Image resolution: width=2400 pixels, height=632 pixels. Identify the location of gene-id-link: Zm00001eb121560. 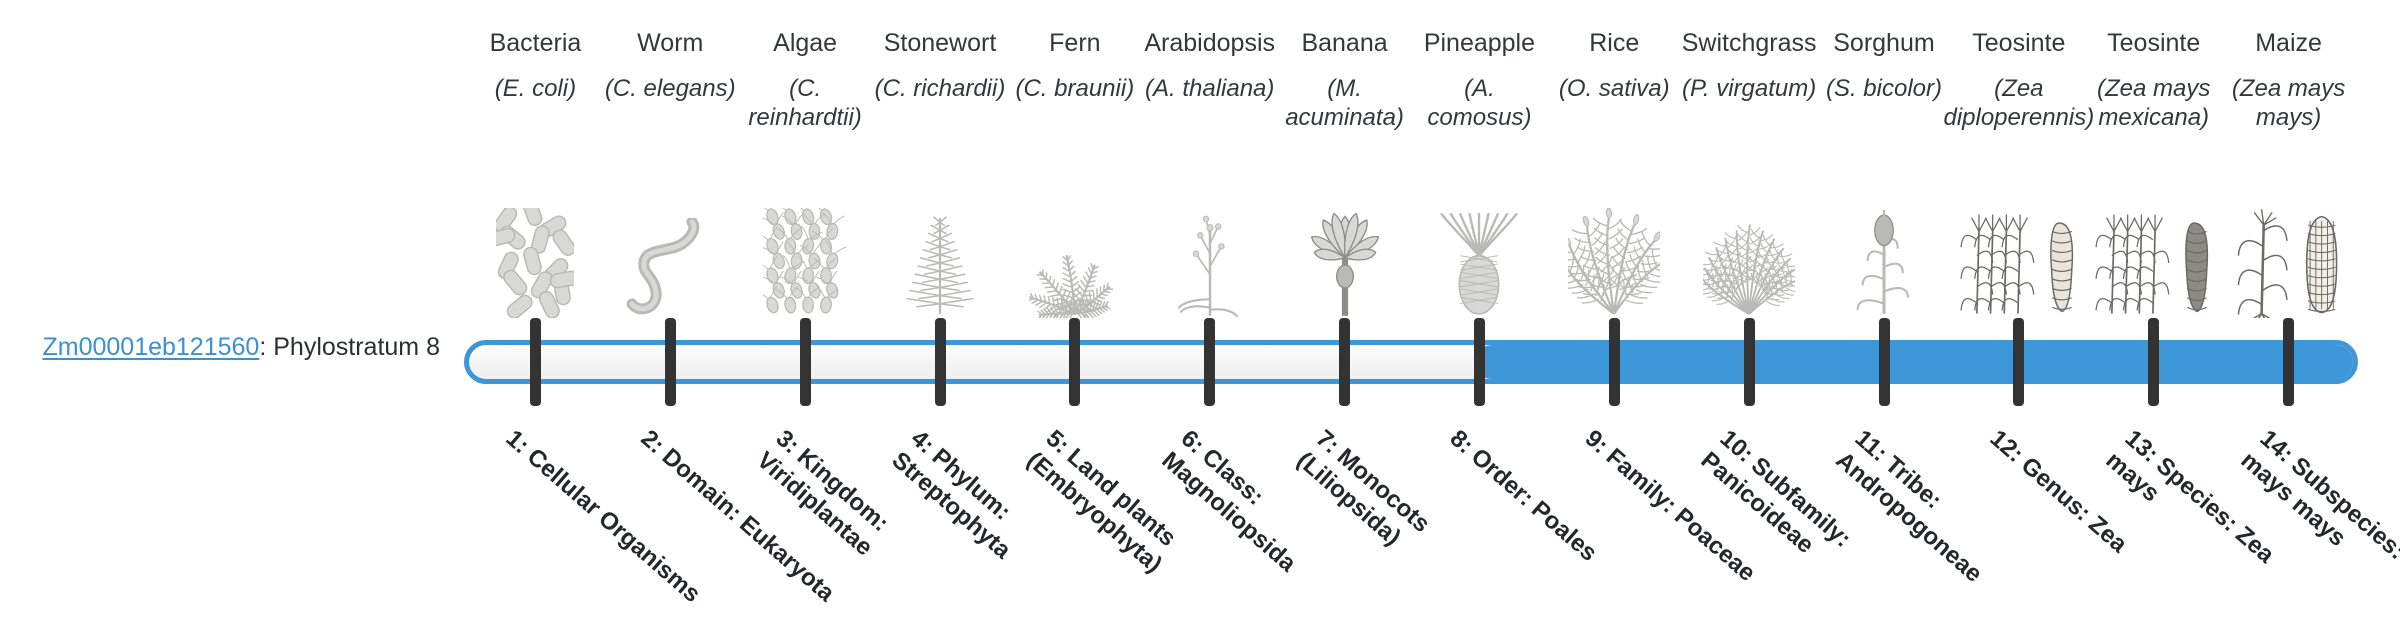
(151, 347).